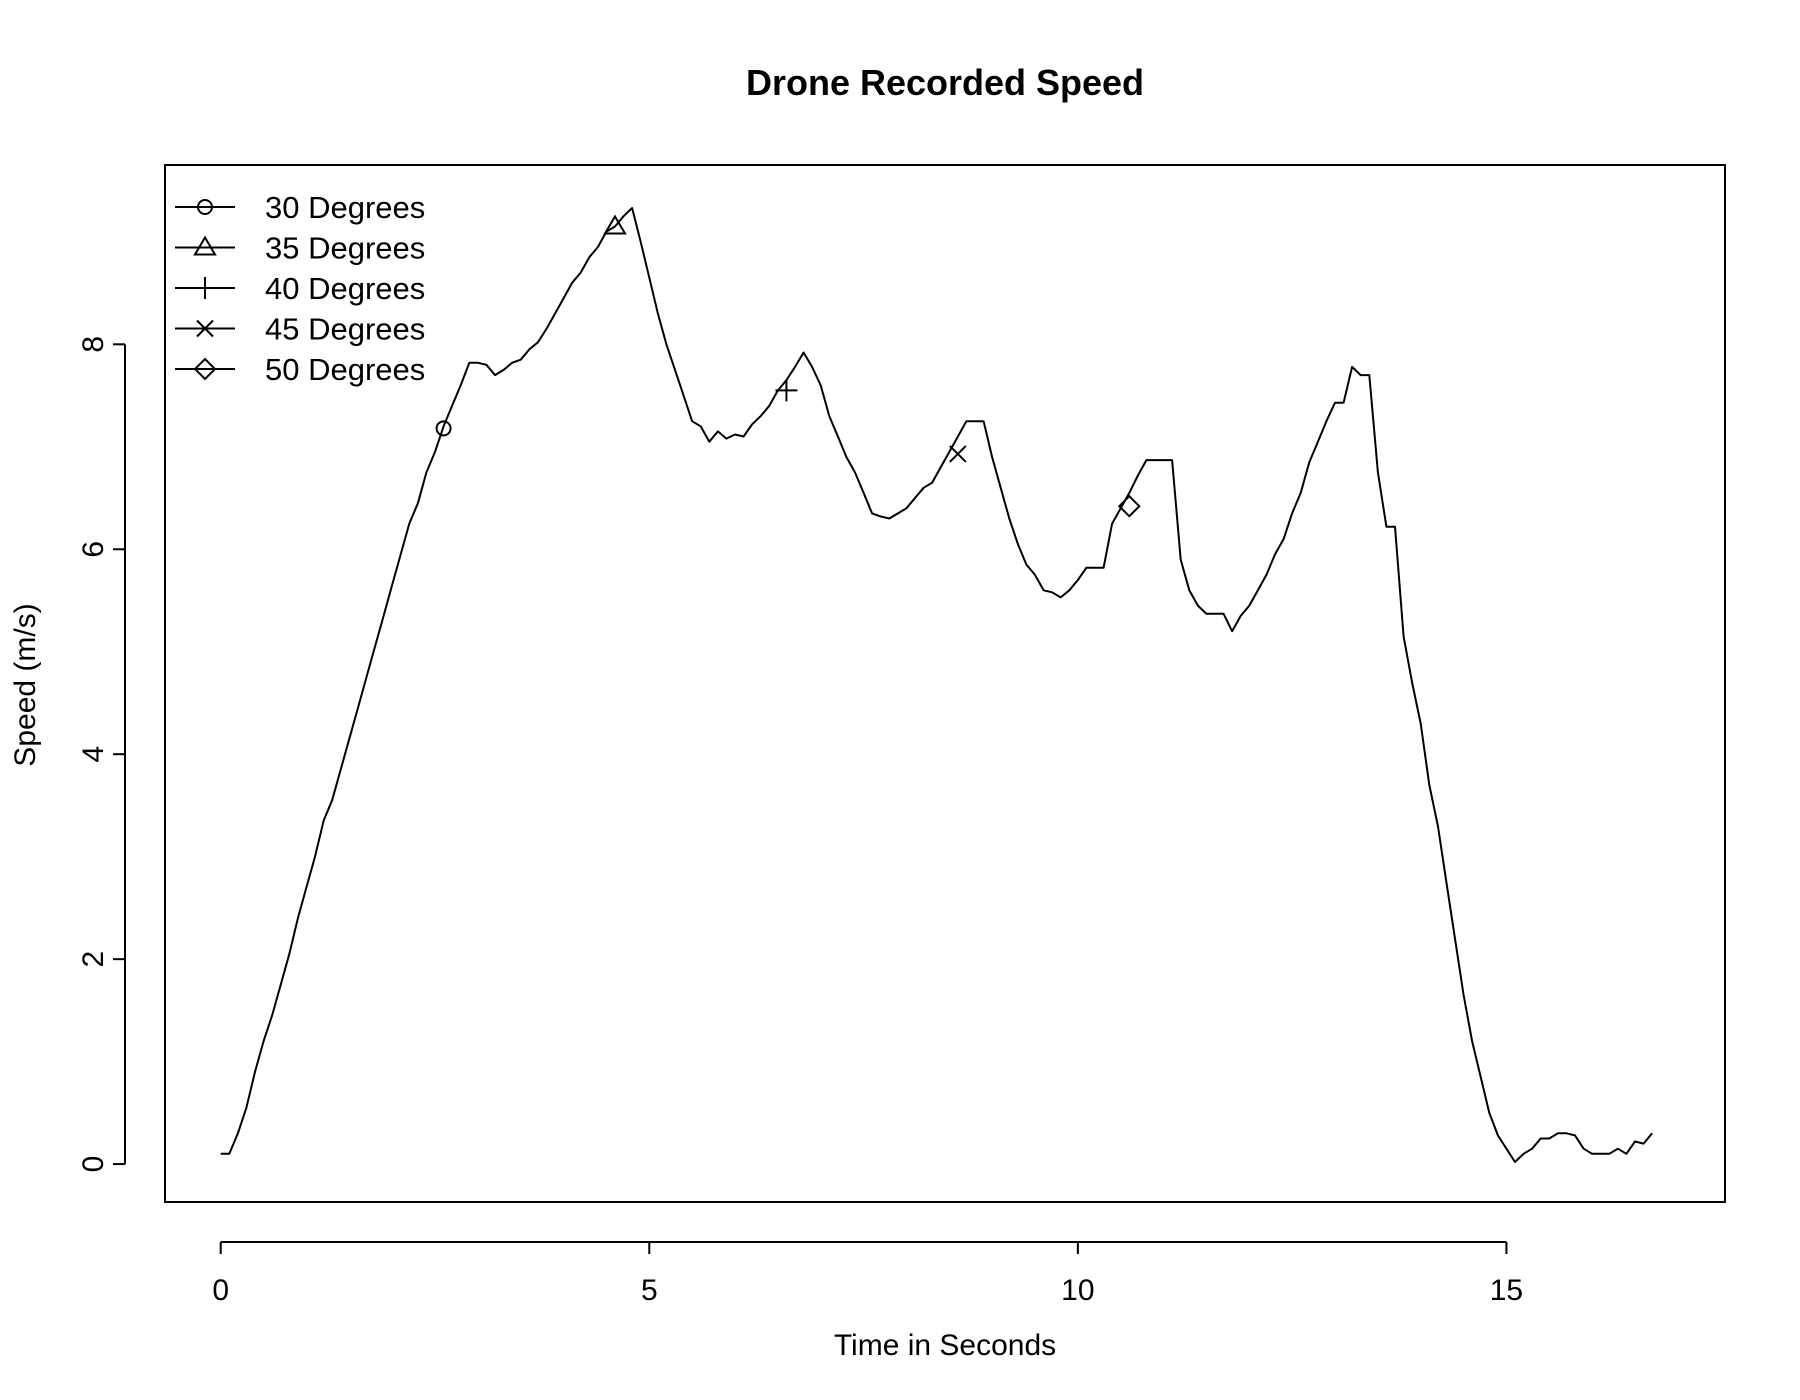  What do you see at coordinates (205, 245) in the screenshot?
I see `legend-symbol-triangle` at bounding box center [205, 245].